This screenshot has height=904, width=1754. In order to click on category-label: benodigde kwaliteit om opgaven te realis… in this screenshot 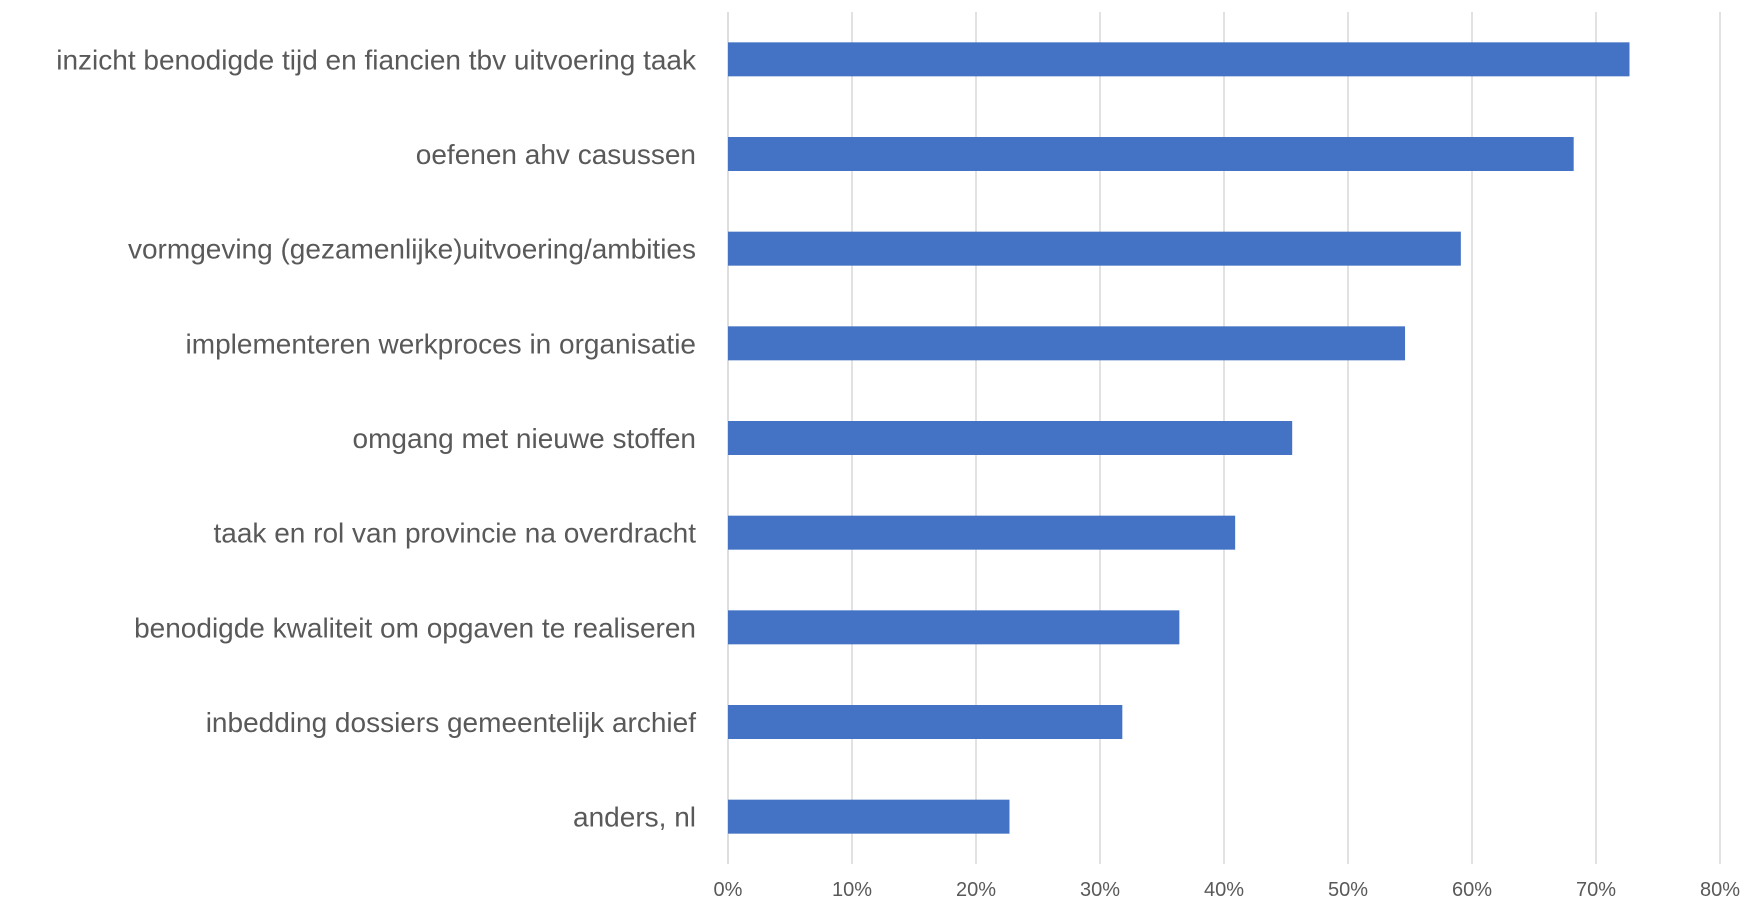, I will do `click(415, 627)`.